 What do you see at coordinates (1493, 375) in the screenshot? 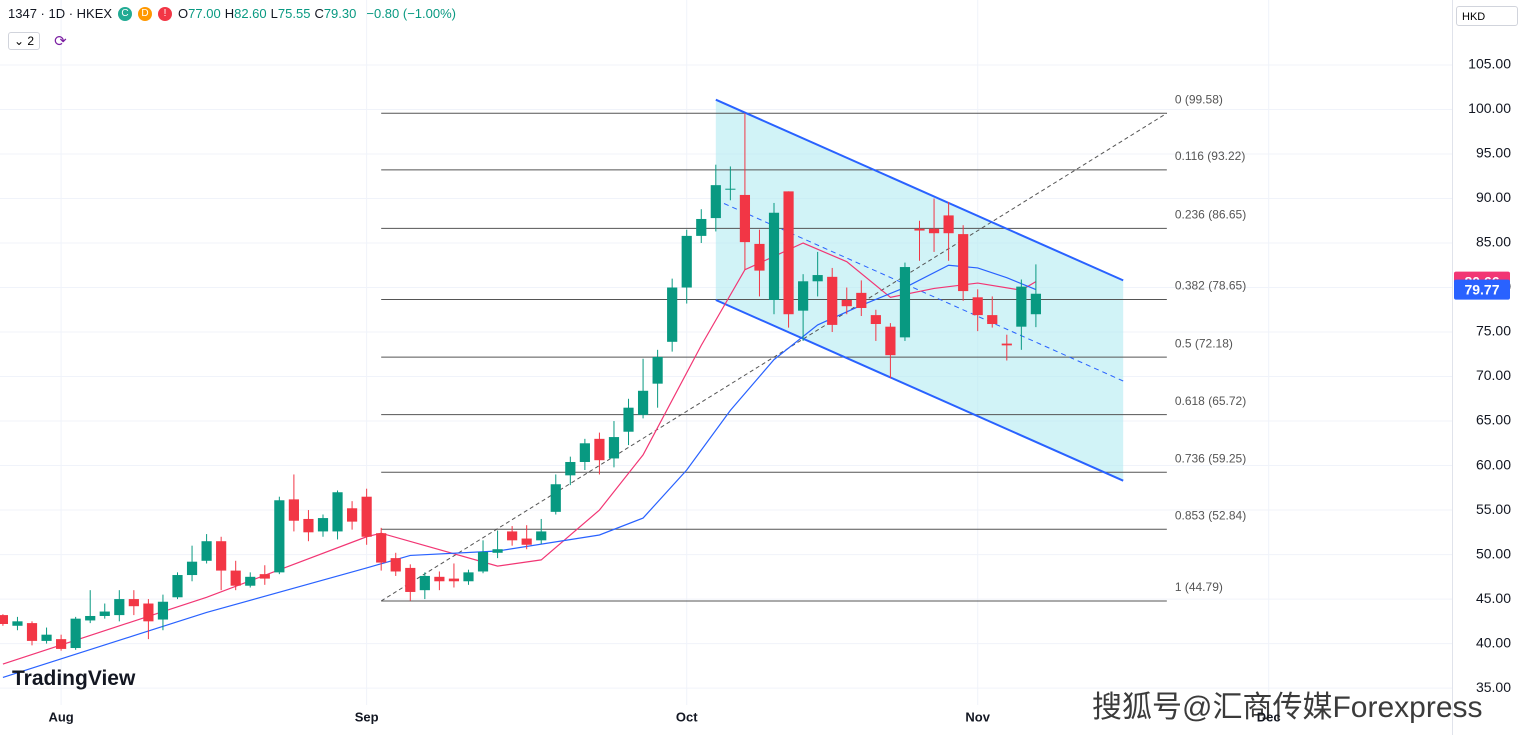
I see `y-tick-label: 70.00` at bounding box center [1493, 375].